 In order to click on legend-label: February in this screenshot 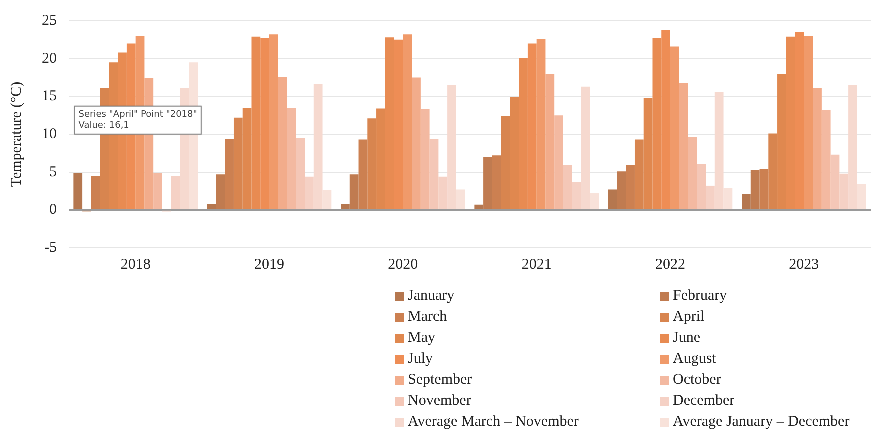, I will do `click(700, 296)`.